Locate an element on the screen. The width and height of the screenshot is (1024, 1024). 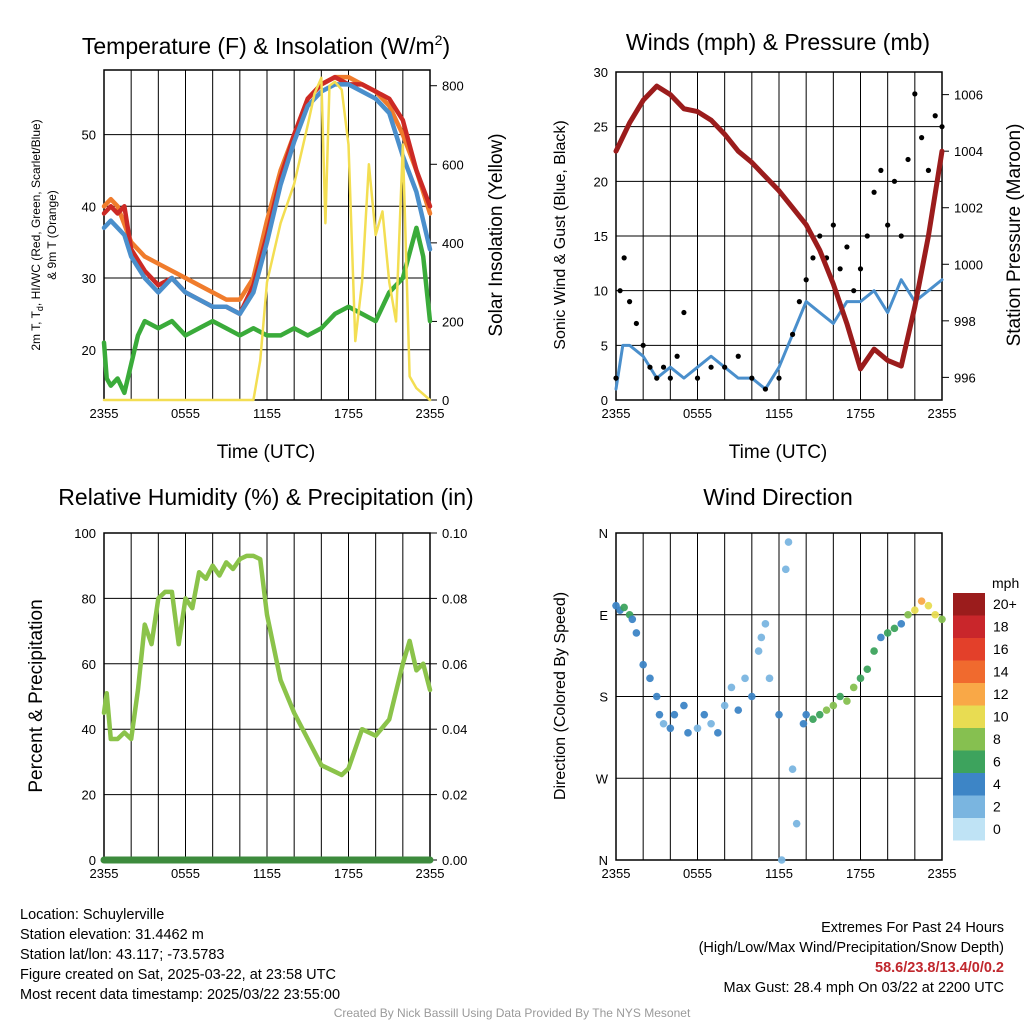
temperature-y-tick: 20 is located at coordinates (89, 350).